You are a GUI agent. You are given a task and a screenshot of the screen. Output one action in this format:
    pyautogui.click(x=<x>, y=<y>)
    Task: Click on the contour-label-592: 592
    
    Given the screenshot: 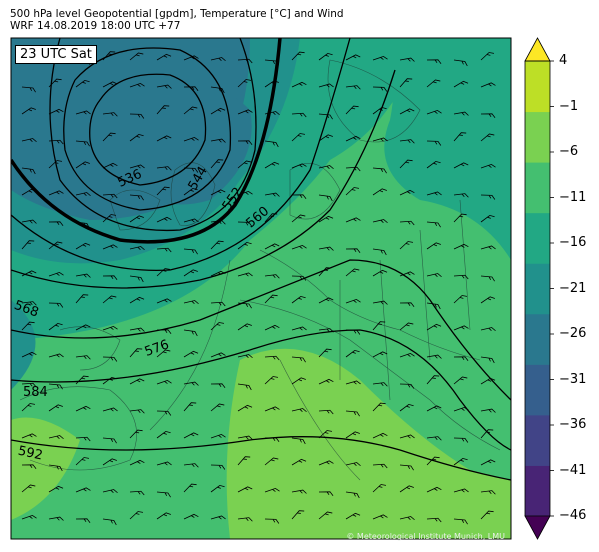 What is the action you would take?
    pyautogui.click(x=30, y=454)
    